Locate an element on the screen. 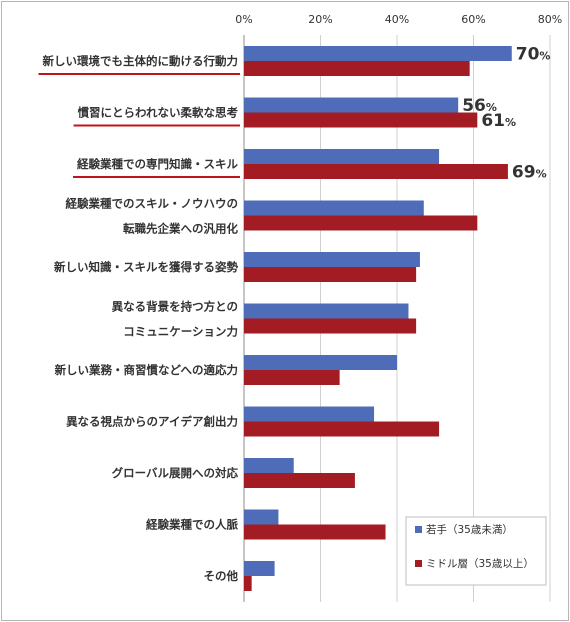 This screenshot has height=622, width=570. data-label: 61% is located at coordinates (498, 121).